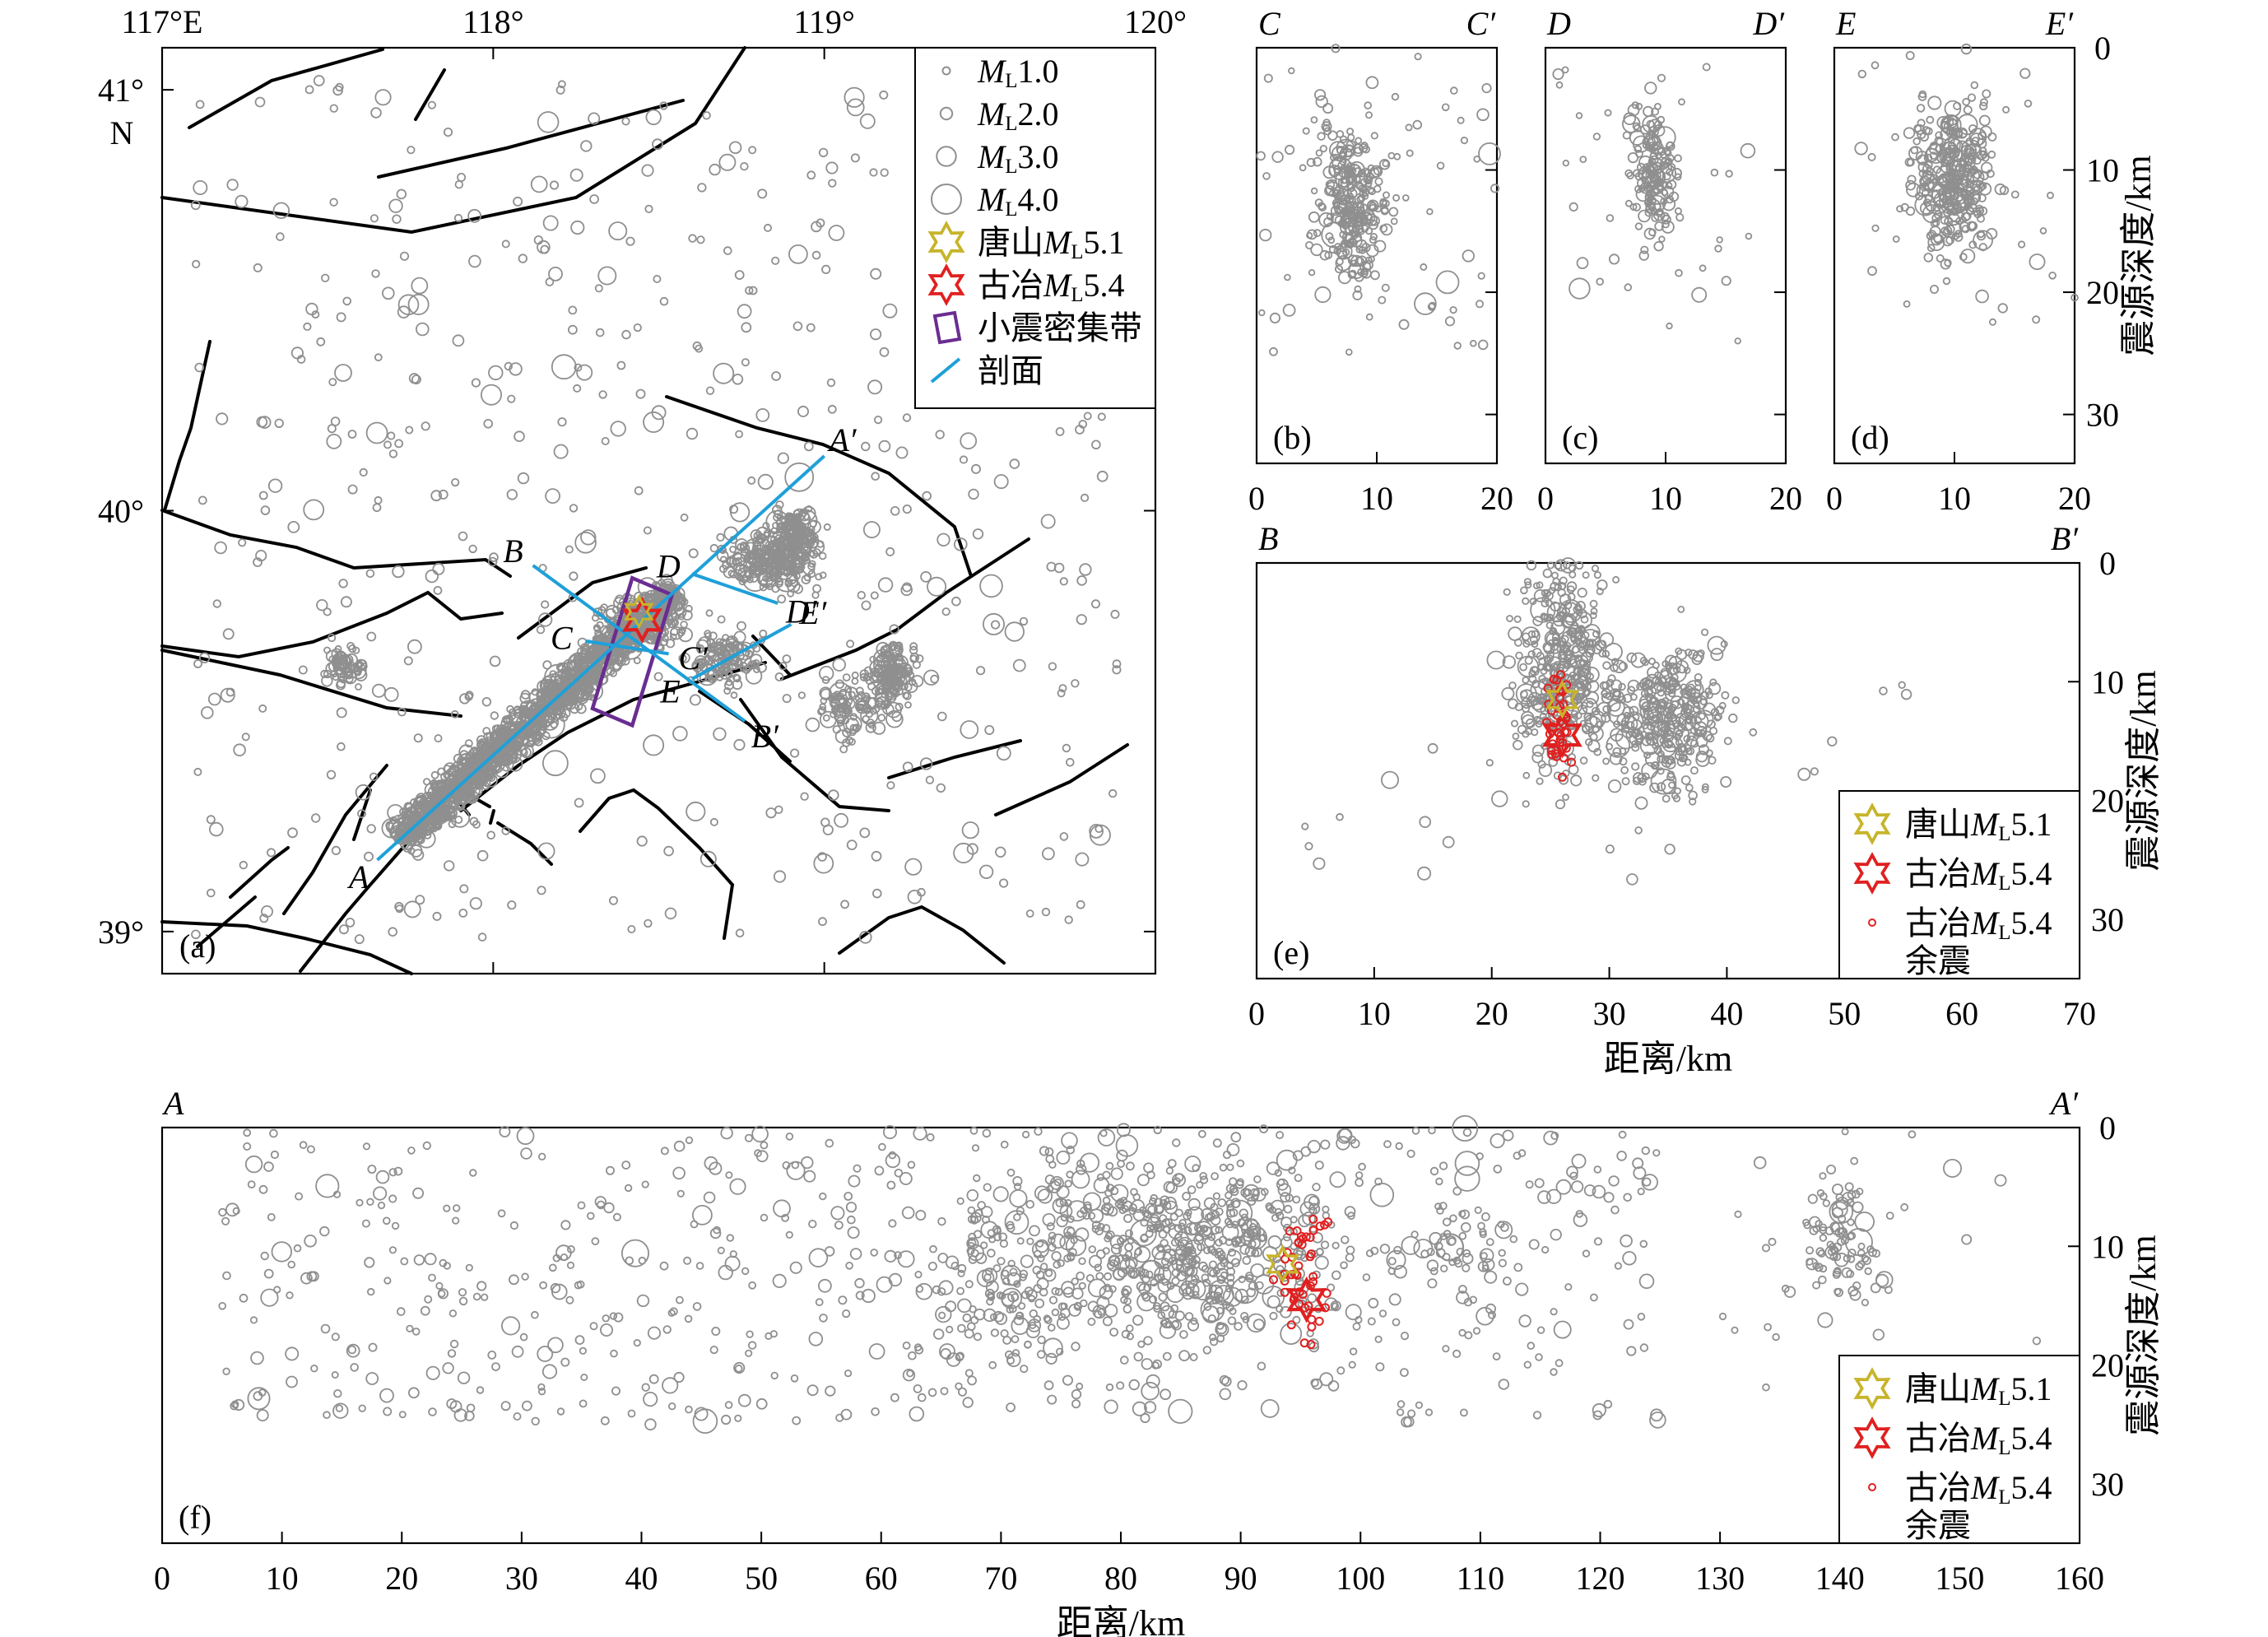 The height and width of the screenshot is (1637, 2268). Describe the element at coordinates (2004, 834) in the screenshot. I see `legend-text-part: L` at that location.